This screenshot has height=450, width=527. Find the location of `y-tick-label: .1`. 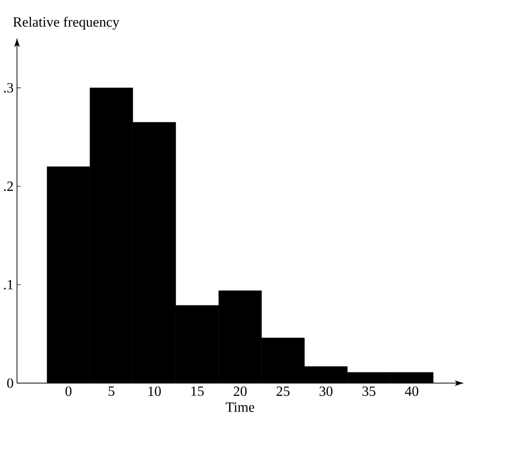

y-tick-label: .1 is located at coordinates (8, 285).